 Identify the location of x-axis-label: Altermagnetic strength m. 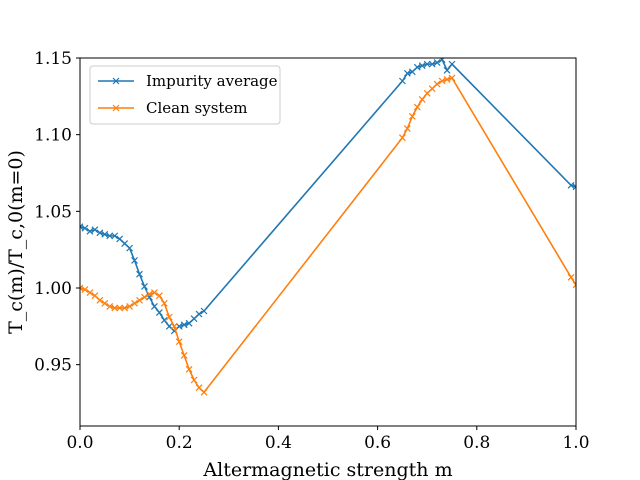
(327, 469).